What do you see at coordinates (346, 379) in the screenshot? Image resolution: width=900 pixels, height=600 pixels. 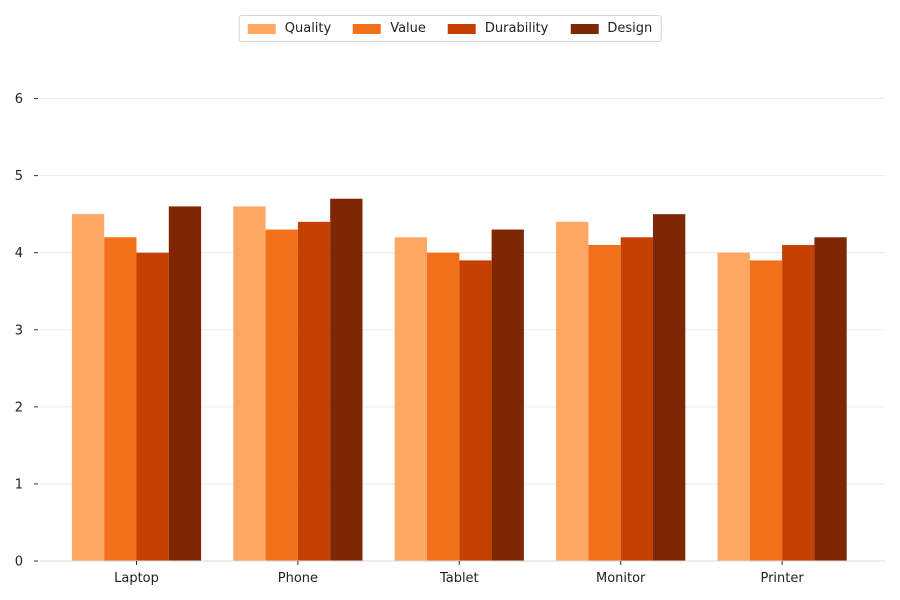 I see `bar-phone-design` at bounding box center [346, 379].